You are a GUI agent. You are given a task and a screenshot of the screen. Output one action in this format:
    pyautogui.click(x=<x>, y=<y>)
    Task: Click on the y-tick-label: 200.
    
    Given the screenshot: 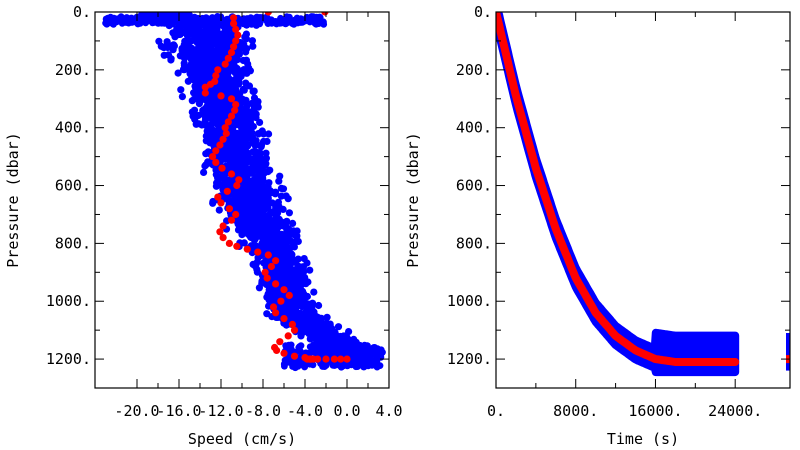 What is the action you would take?
    pyautogui.click(x=73, y=70)
    